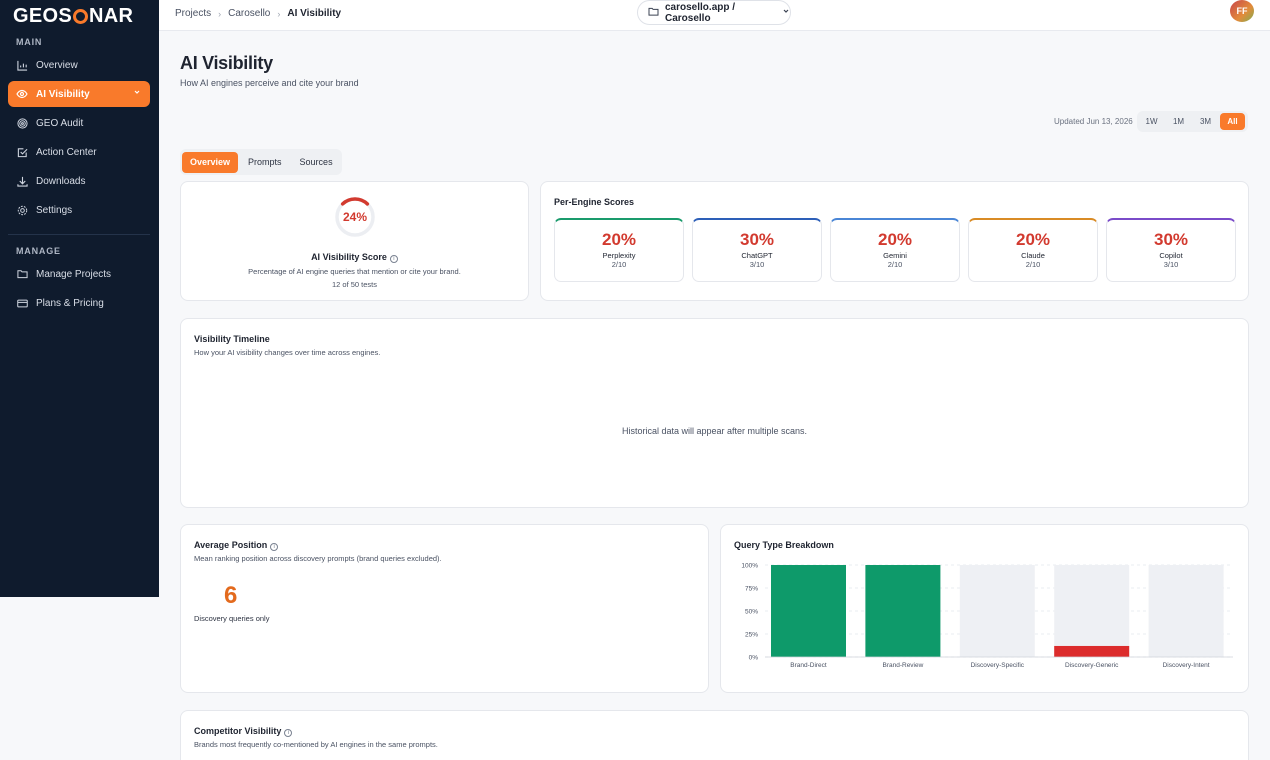  I want to click on sidebar-item-geo-audit: GEO Audit, so click(79, 123).